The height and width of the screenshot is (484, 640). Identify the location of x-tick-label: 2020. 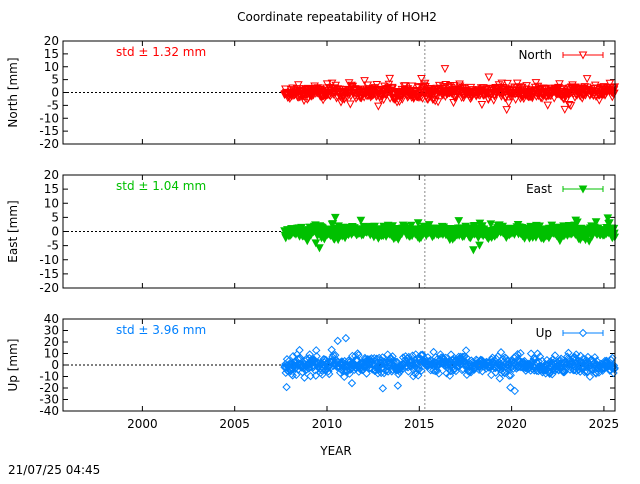
(511, 424).